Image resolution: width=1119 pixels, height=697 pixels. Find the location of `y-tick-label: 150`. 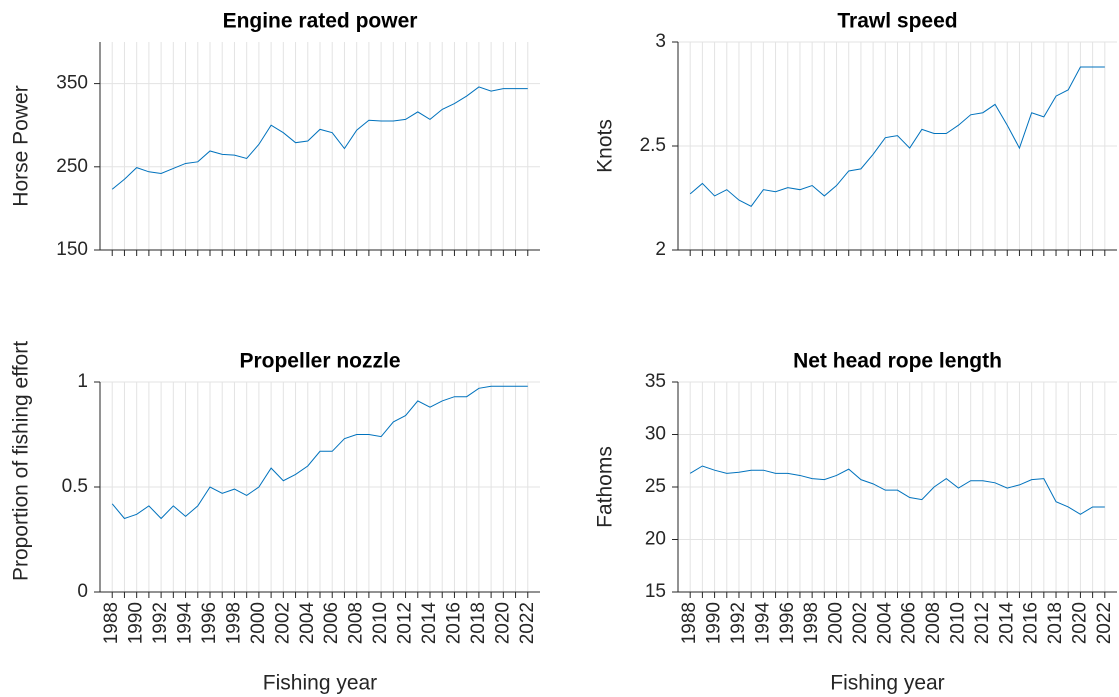

y-tick-label: 150 is located at coordinates (72, 249).